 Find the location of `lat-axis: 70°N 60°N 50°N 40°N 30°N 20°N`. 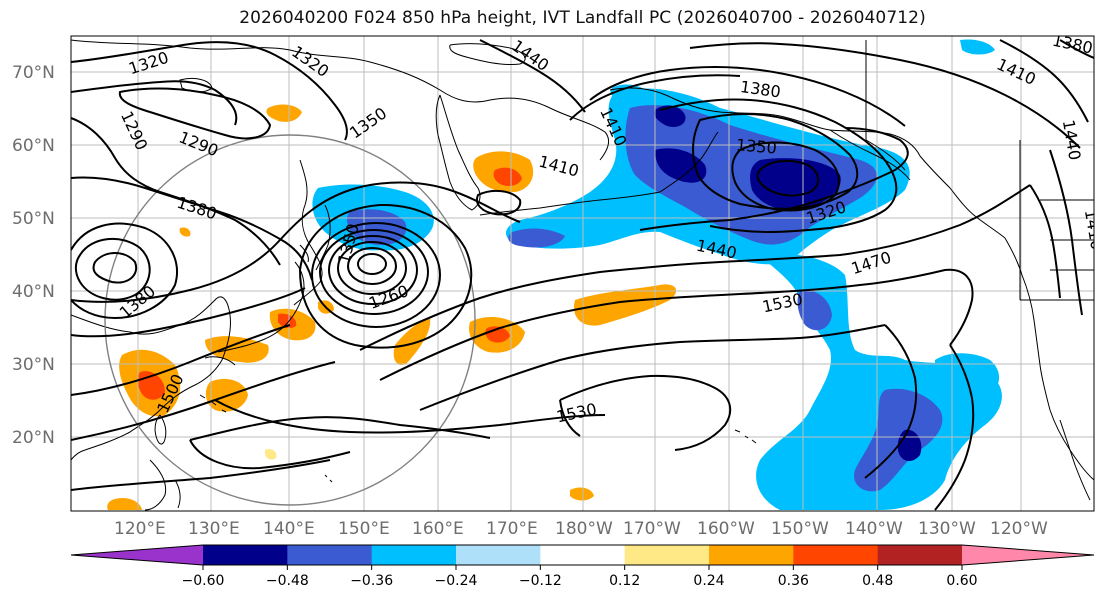

lat-axis: 70°N 60°N 50°N 40°N 30°N 20°N is located at coordinates (33, 255).